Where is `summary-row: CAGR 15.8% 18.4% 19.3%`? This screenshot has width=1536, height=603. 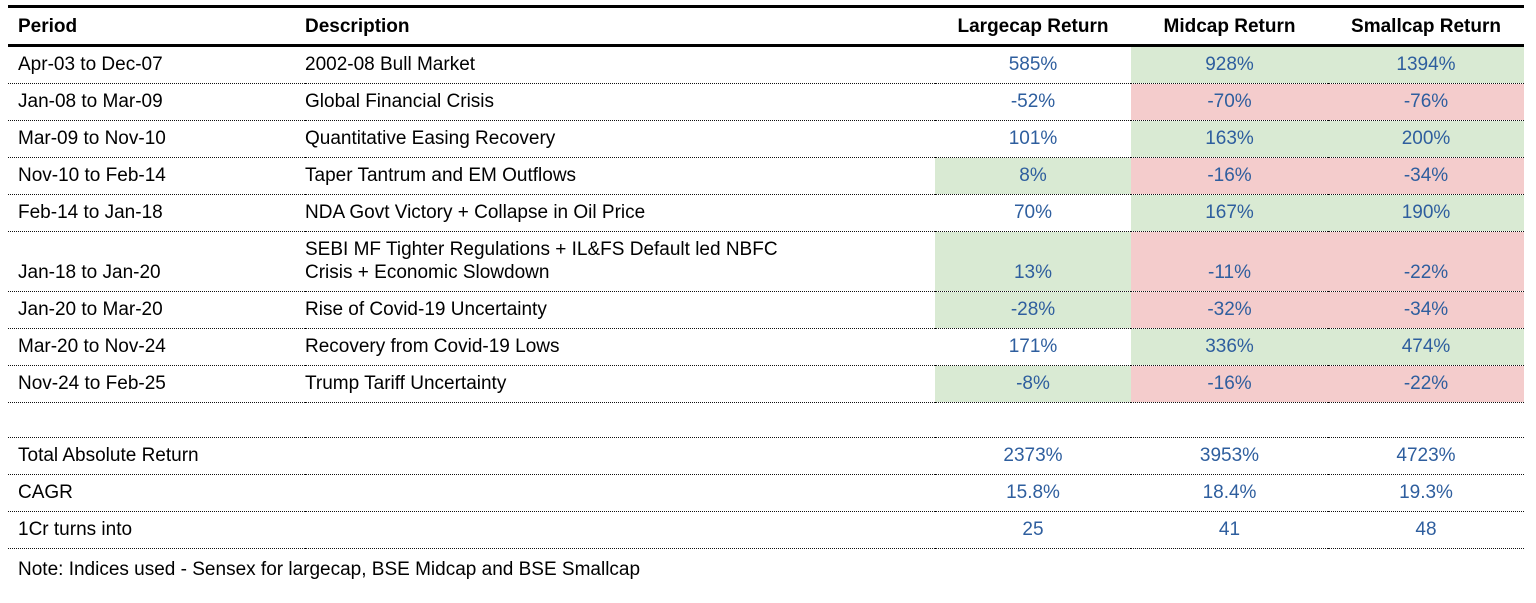 summary-row: CAGR 15.8% 18.4% 19.3% is located at coordinates (766, 493).